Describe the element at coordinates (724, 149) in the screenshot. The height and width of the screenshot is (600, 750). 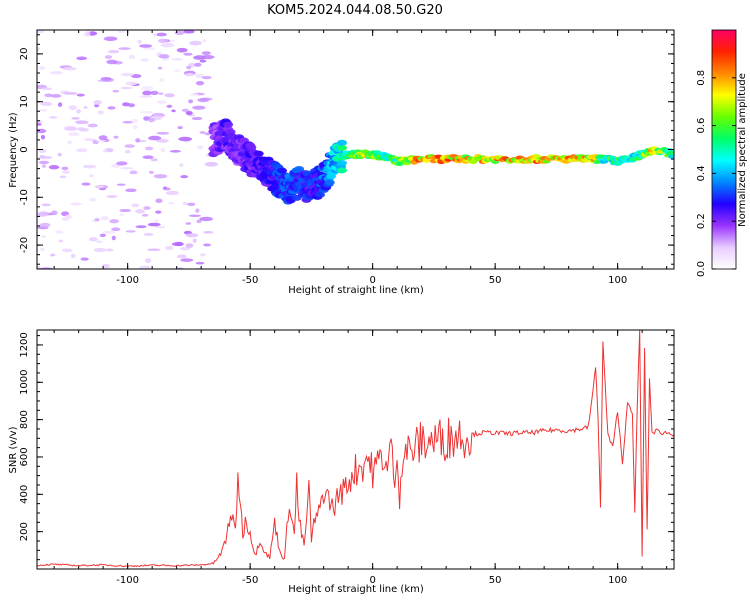
I see `colorbar` at that location.